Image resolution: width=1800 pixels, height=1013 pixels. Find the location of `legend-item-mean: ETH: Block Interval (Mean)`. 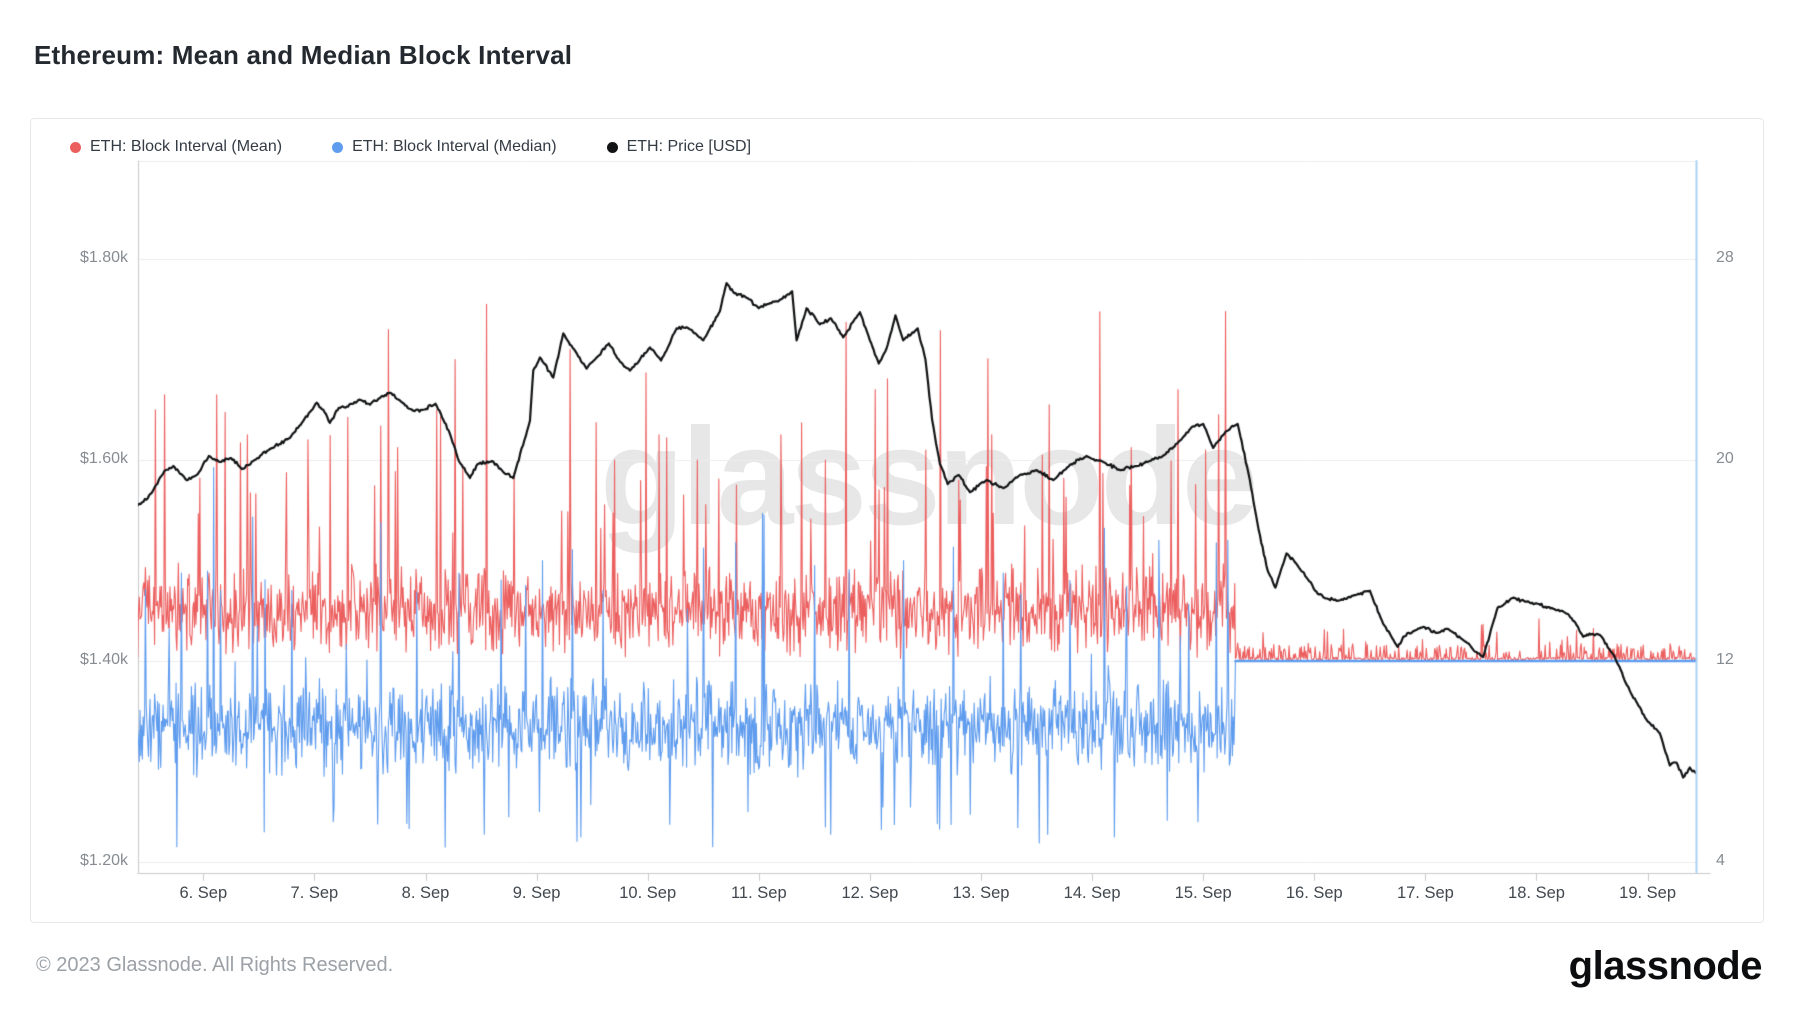

legend-item-mean: ETH: Block Interval (Mean) is located at coordinates (176, 147).